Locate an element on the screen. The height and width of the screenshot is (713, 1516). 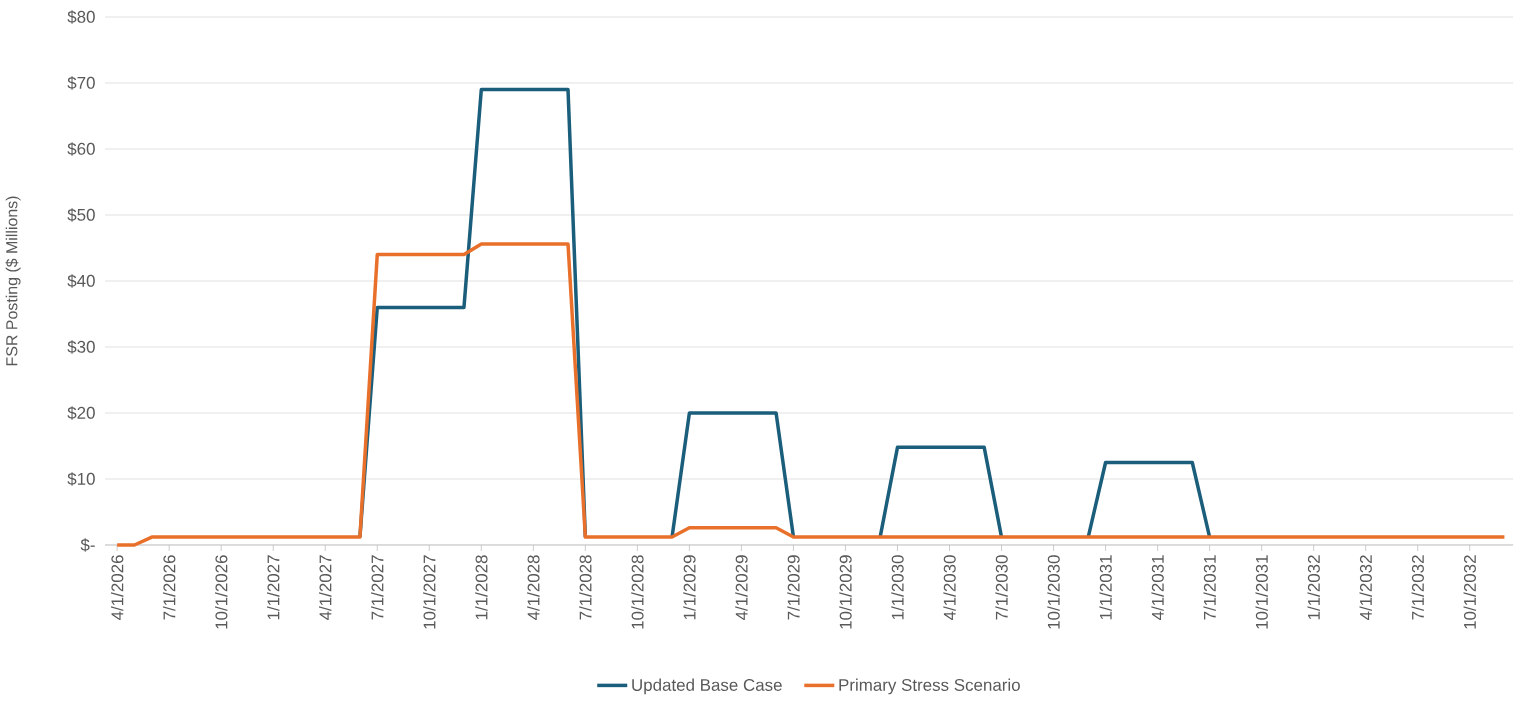
y-tick-label: $80 is located at coordinates (81, 17).